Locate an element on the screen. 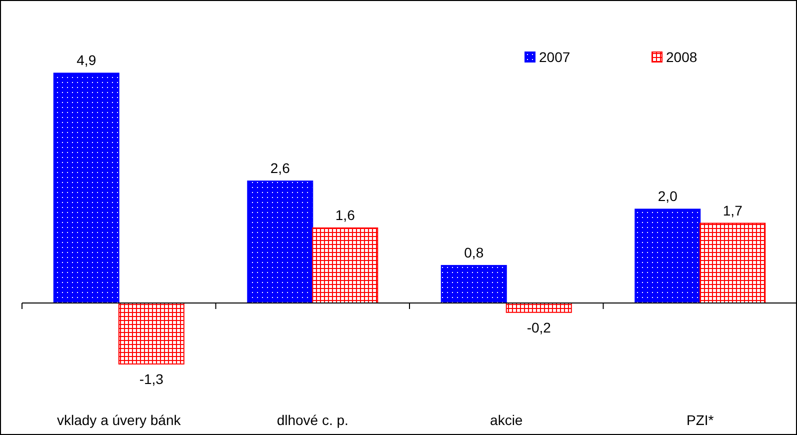 This screenshot has width=797, height=435. x-tick-label: dlhové c. p. is located at coordinates (312, 420).